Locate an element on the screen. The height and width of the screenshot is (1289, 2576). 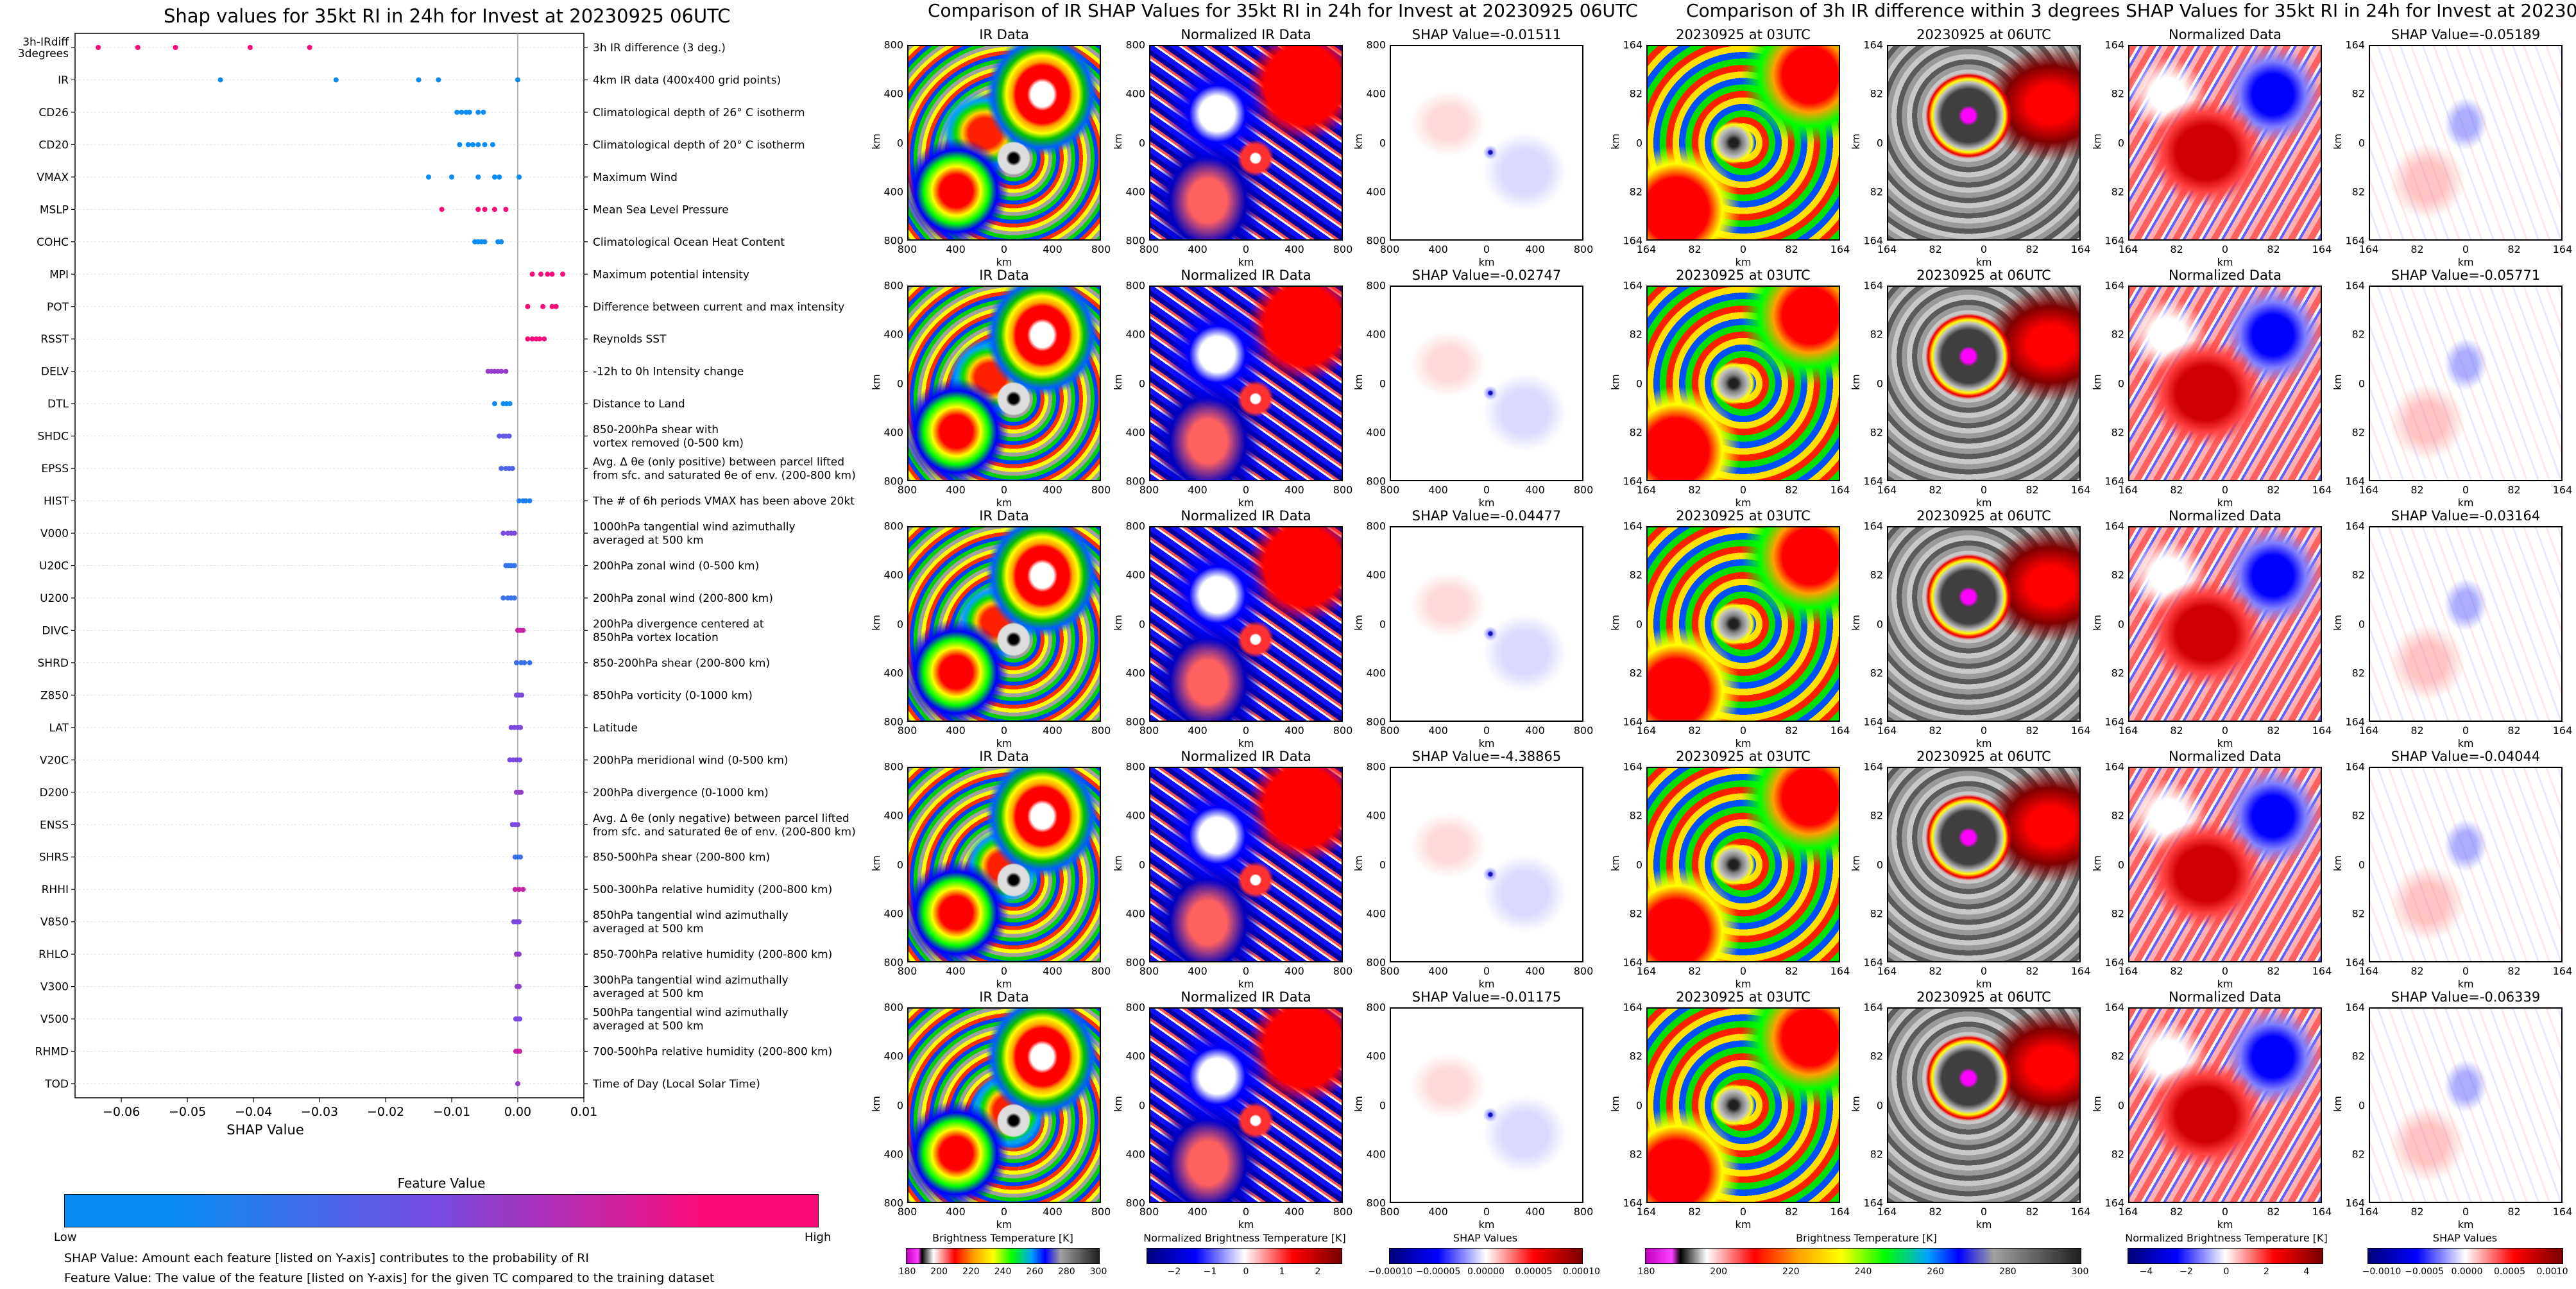
colorbar-tick-label: 260 is located at coordinates (1936, 1272).